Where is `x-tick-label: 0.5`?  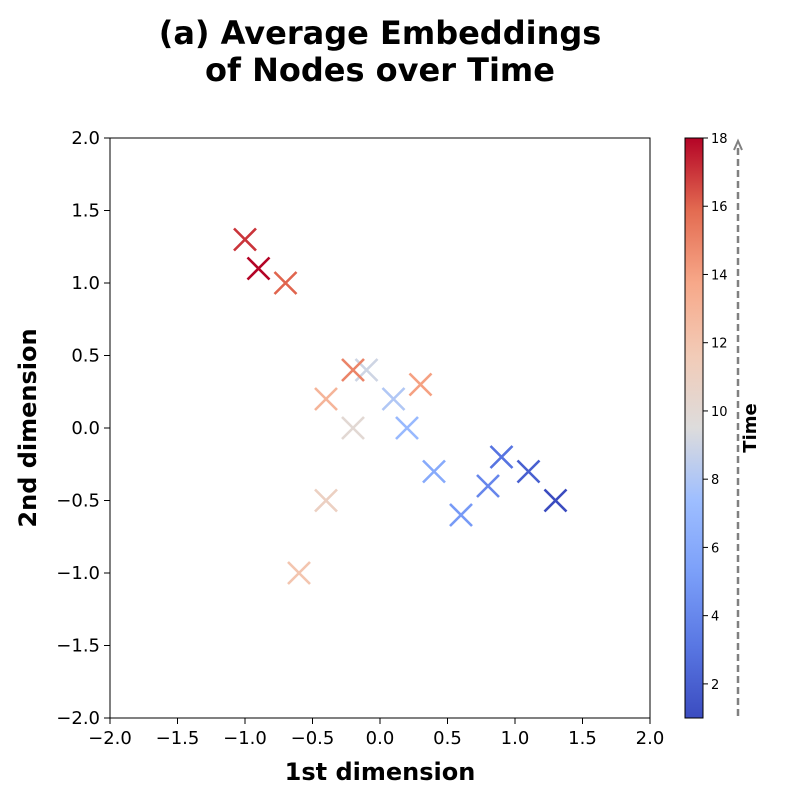
x-tick-label: 0.5 is located at coordinates (447, 738).